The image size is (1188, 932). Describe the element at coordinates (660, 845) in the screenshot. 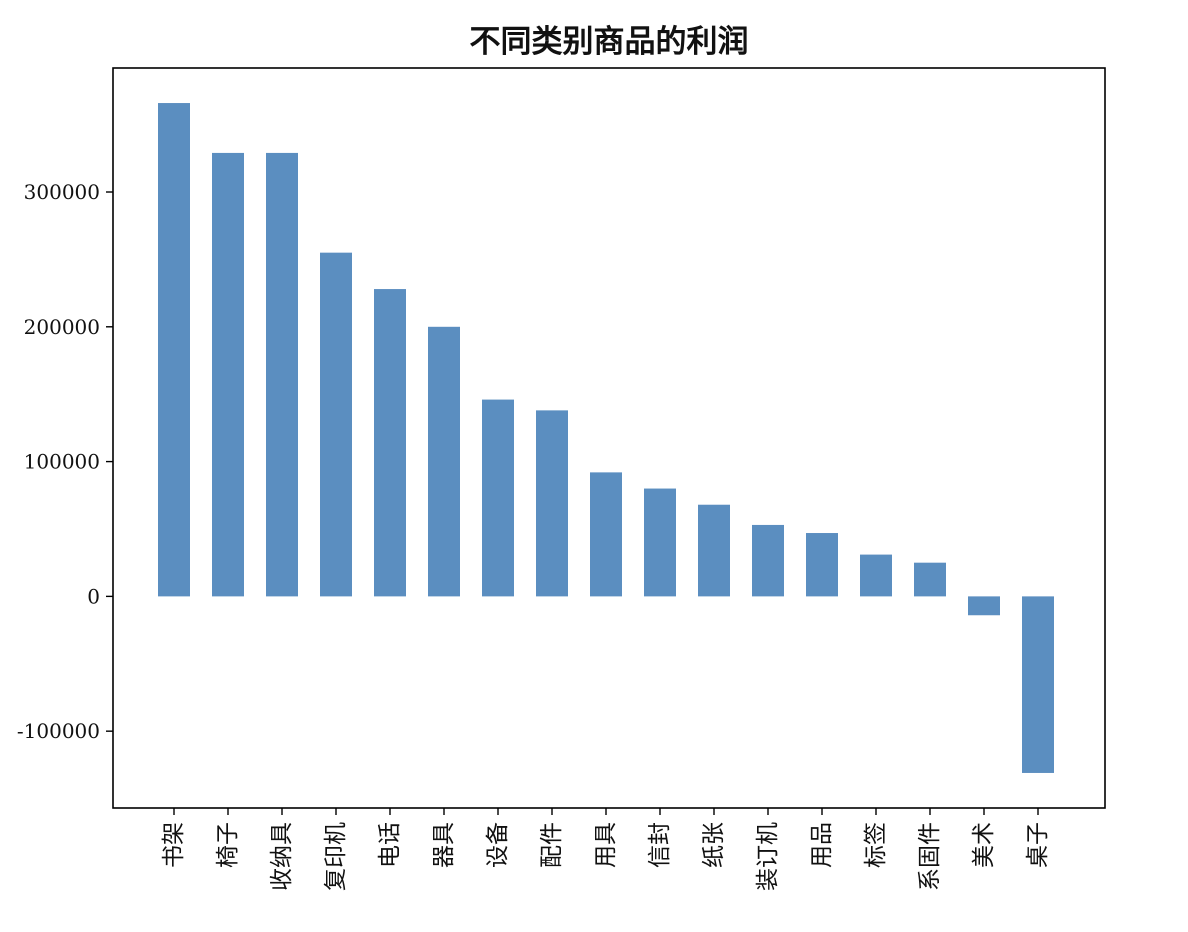

I see `x-tick-label: 信封` at that location.